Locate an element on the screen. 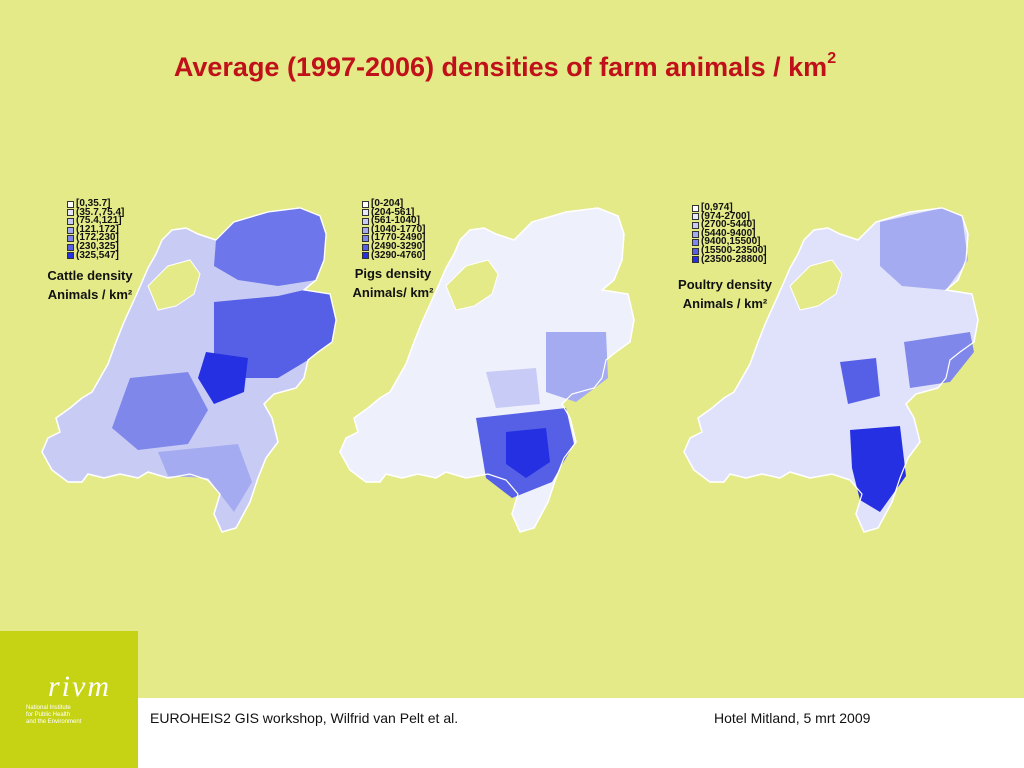 This screenshot has height=768, width=1024. legend-label: (121,172] is located at coordinates (97, 229).